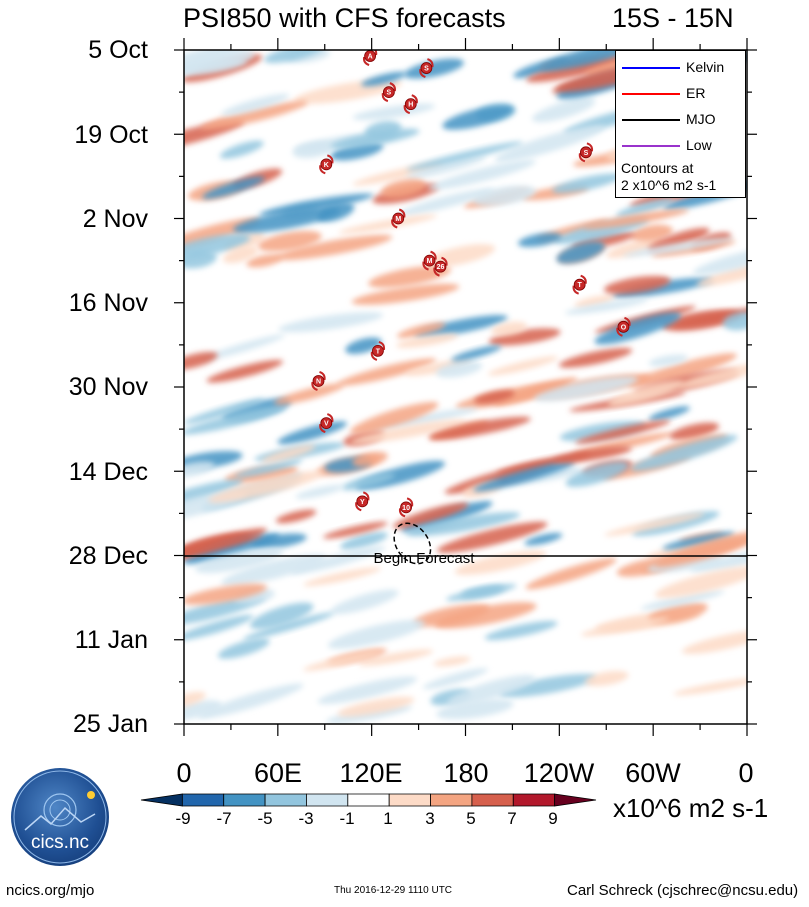 The image size is (809, 907). I want to click on storm-marker: 26, so click(440, 266).